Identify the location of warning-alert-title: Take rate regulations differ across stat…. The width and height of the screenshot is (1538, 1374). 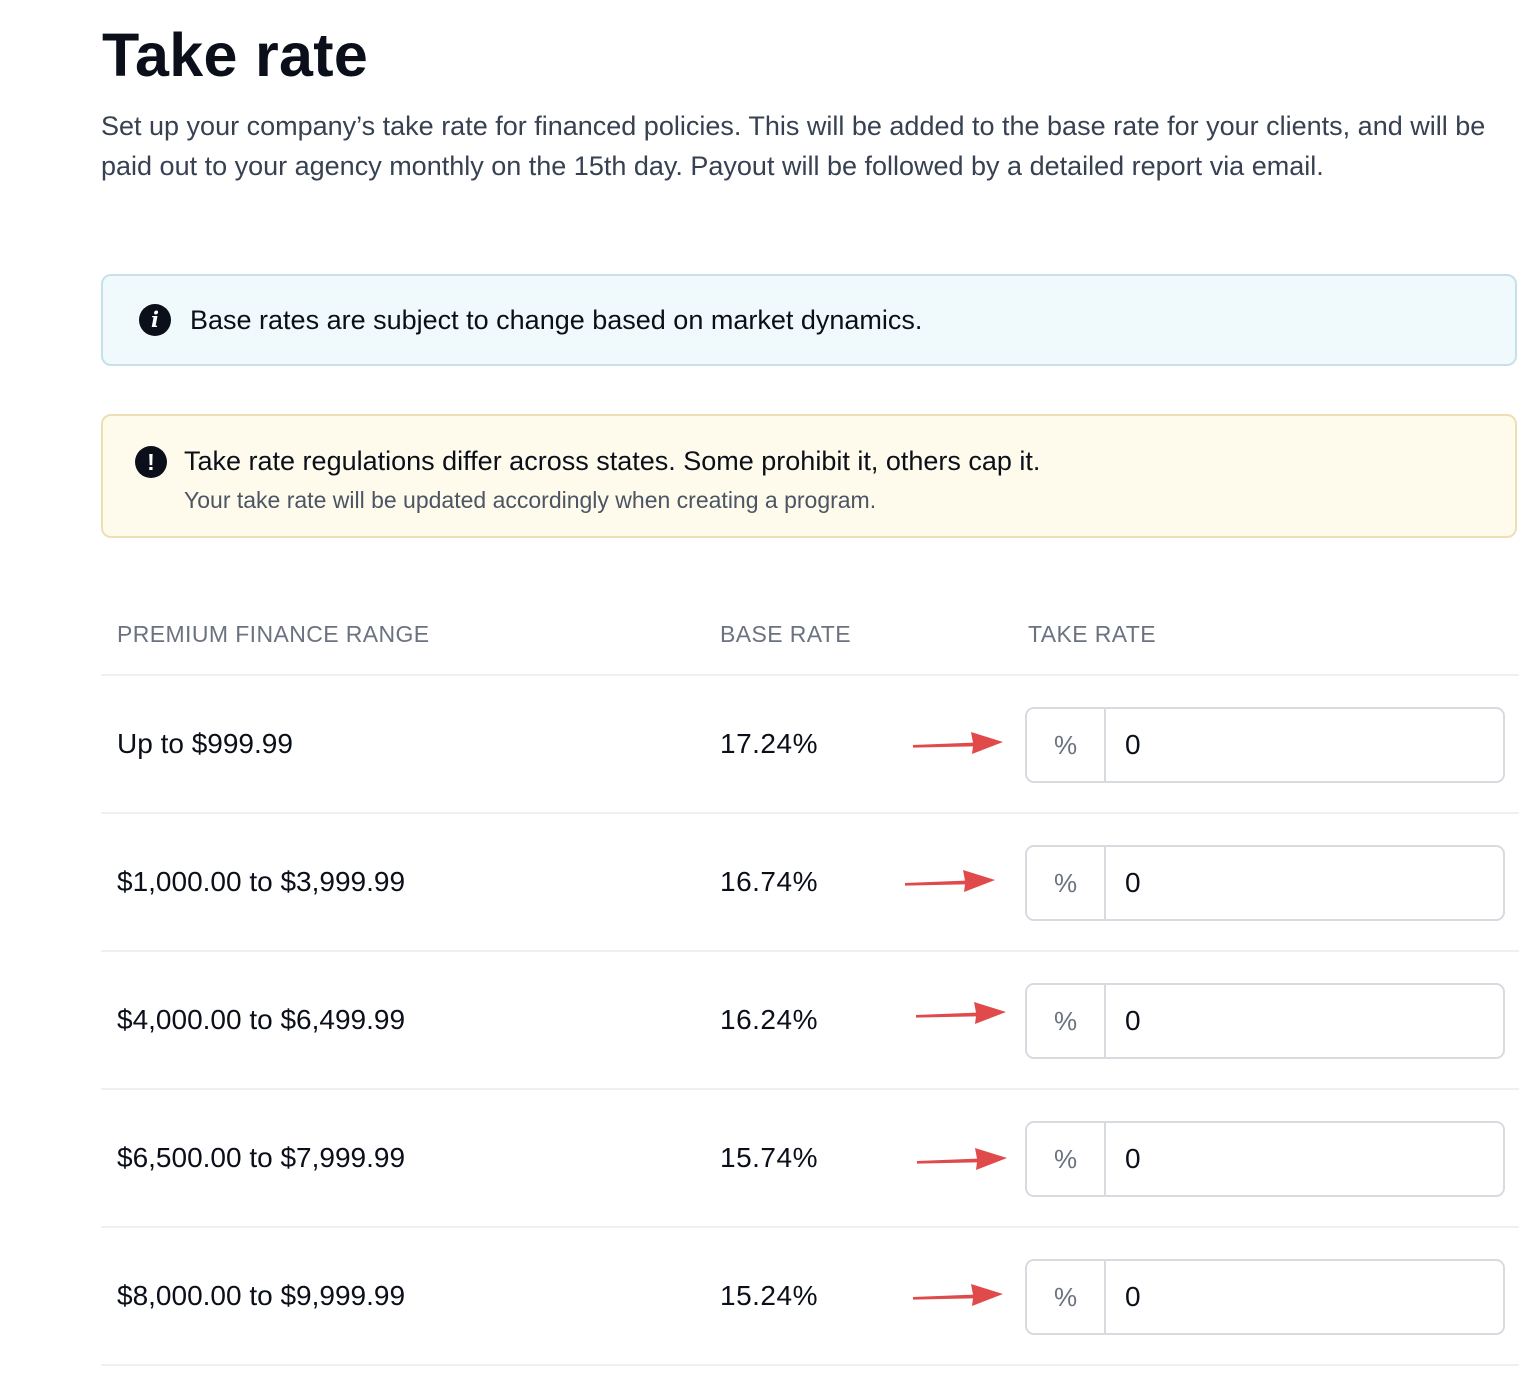
(612, 461).